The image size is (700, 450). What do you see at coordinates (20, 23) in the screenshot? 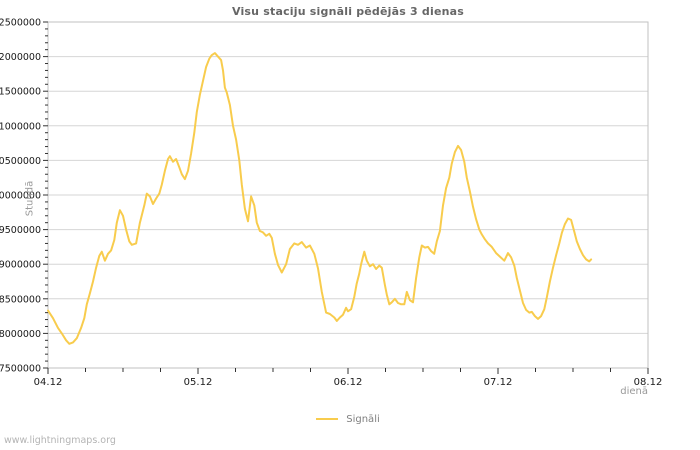
I see `y-tick-label: 12500000` at bounding box center [20, 23].